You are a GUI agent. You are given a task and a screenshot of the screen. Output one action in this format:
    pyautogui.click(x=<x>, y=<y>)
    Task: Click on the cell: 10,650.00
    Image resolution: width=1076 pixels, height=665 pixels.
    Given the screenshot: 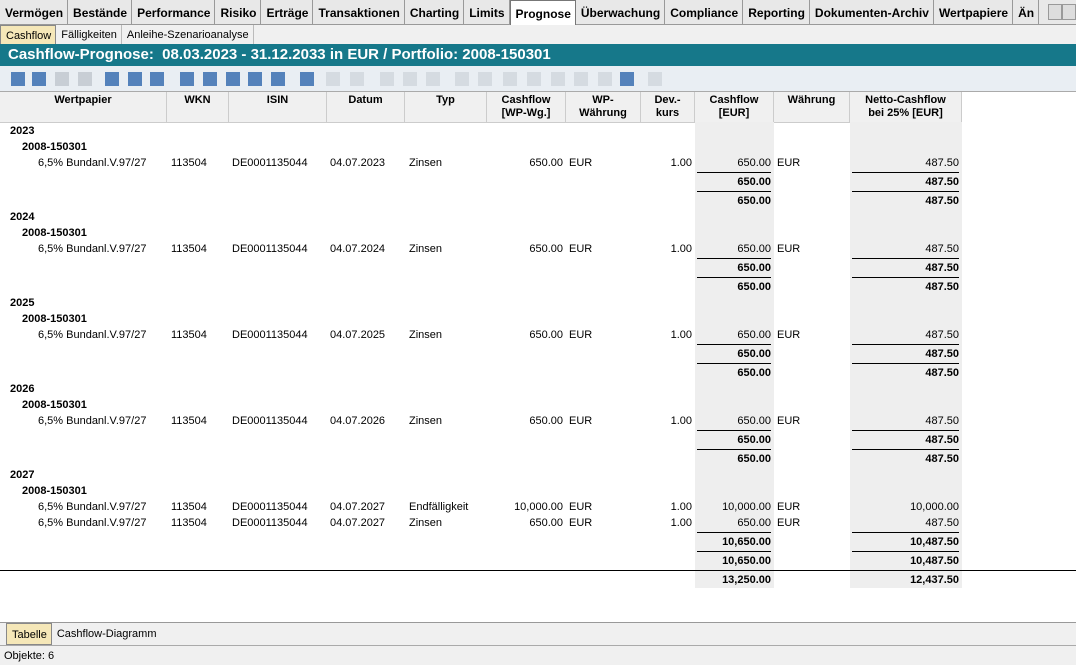 What is the action you would take?
    pyautogui.click(x=746, y=542)
    